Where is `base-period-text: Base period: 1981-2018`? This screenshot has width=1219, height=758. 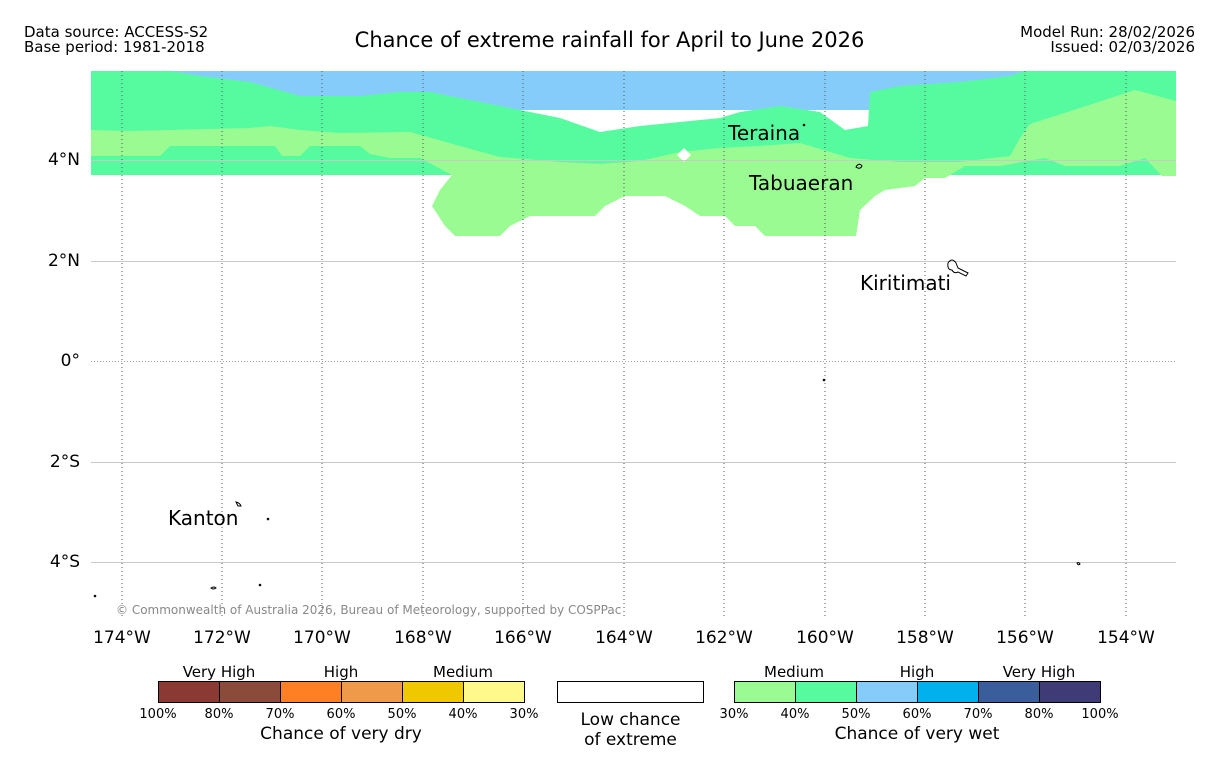
base-period-text: Base period: 1981-2018 is located at coordinates (114, 47).